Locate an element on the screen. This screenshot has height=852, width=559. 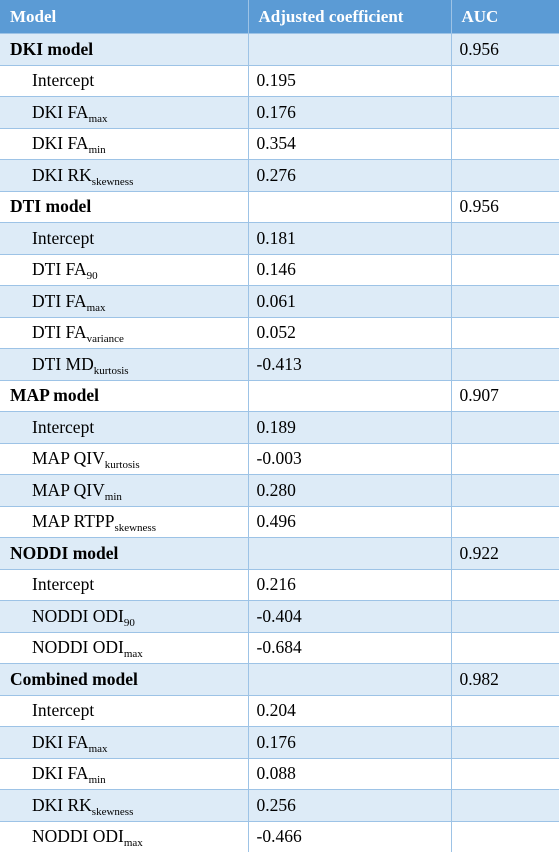
term-name: DKI RKskewness is located at coordinates (124, 175).